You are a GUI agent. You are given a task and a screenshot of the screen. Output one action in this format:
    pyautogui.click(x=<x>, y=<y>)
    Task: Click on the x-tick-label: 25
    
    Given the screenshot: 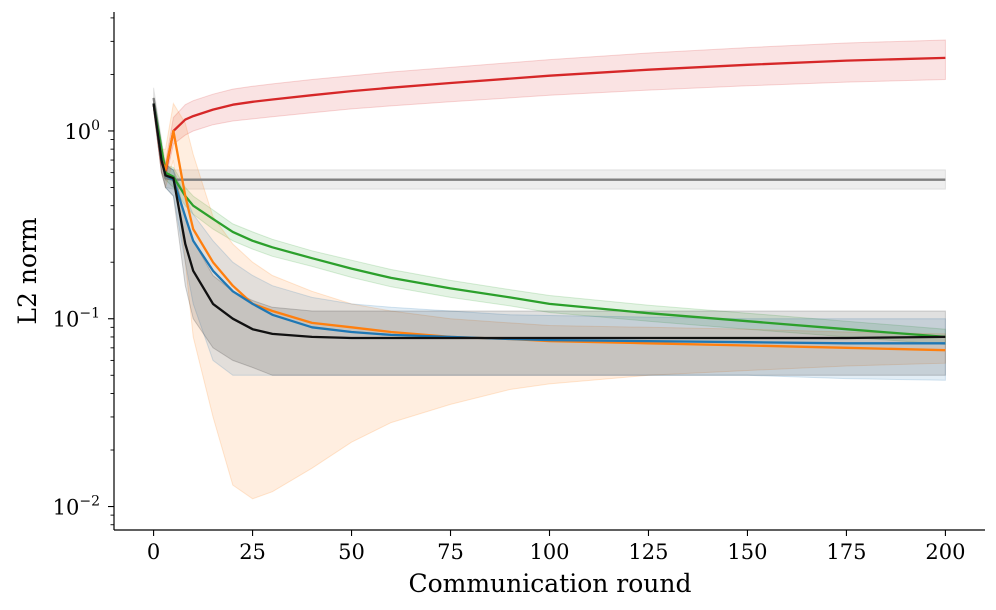 What is the action you would take?
    pyautogui.click(x=252, y=552)
    